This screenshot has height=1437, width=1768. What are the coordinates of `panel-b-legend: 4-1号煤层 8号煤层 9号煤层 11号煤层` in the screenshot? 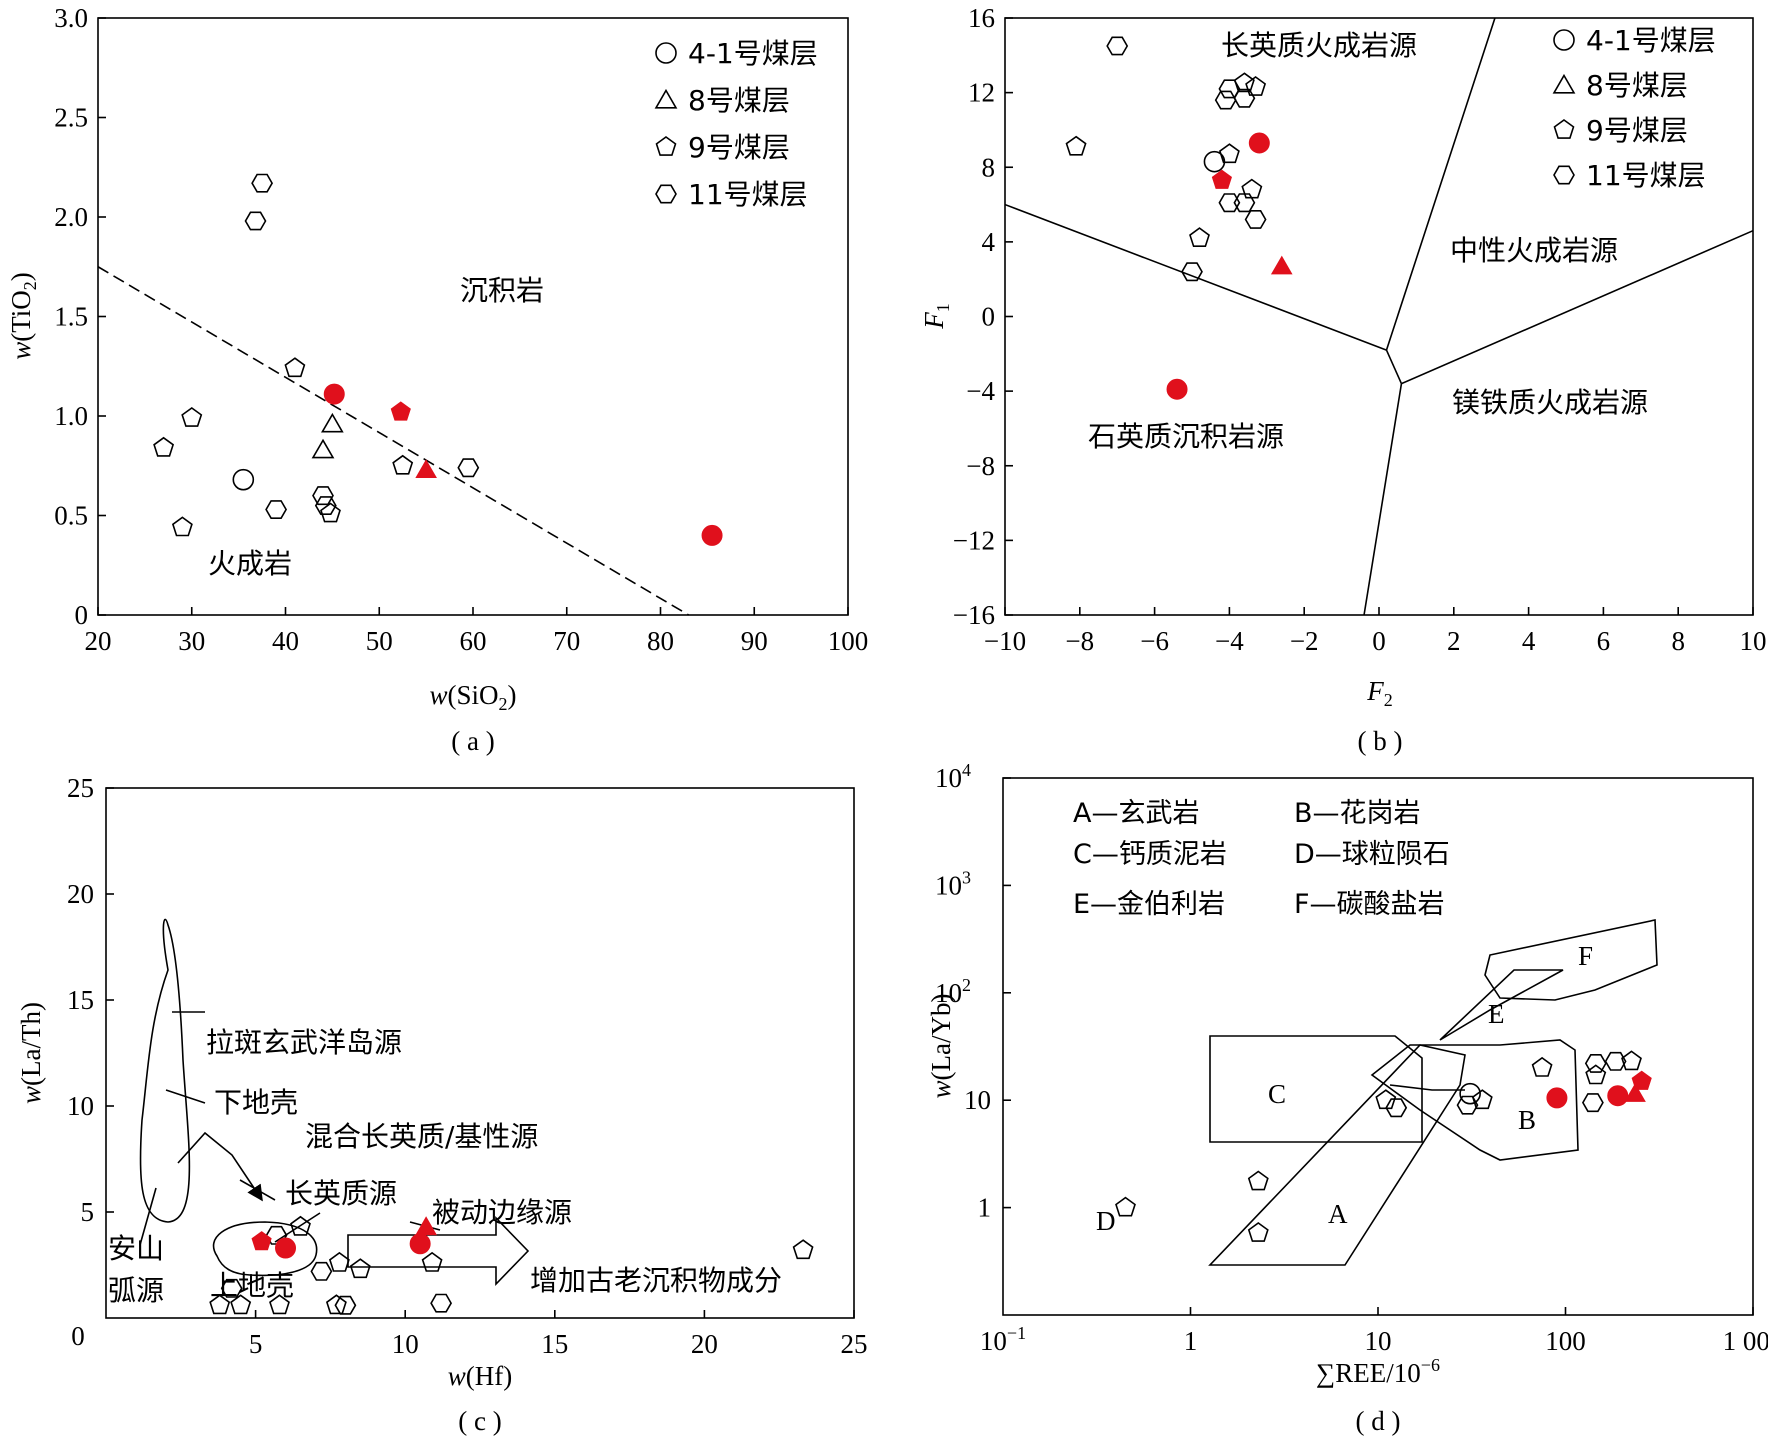 It's located at (1634, 108).